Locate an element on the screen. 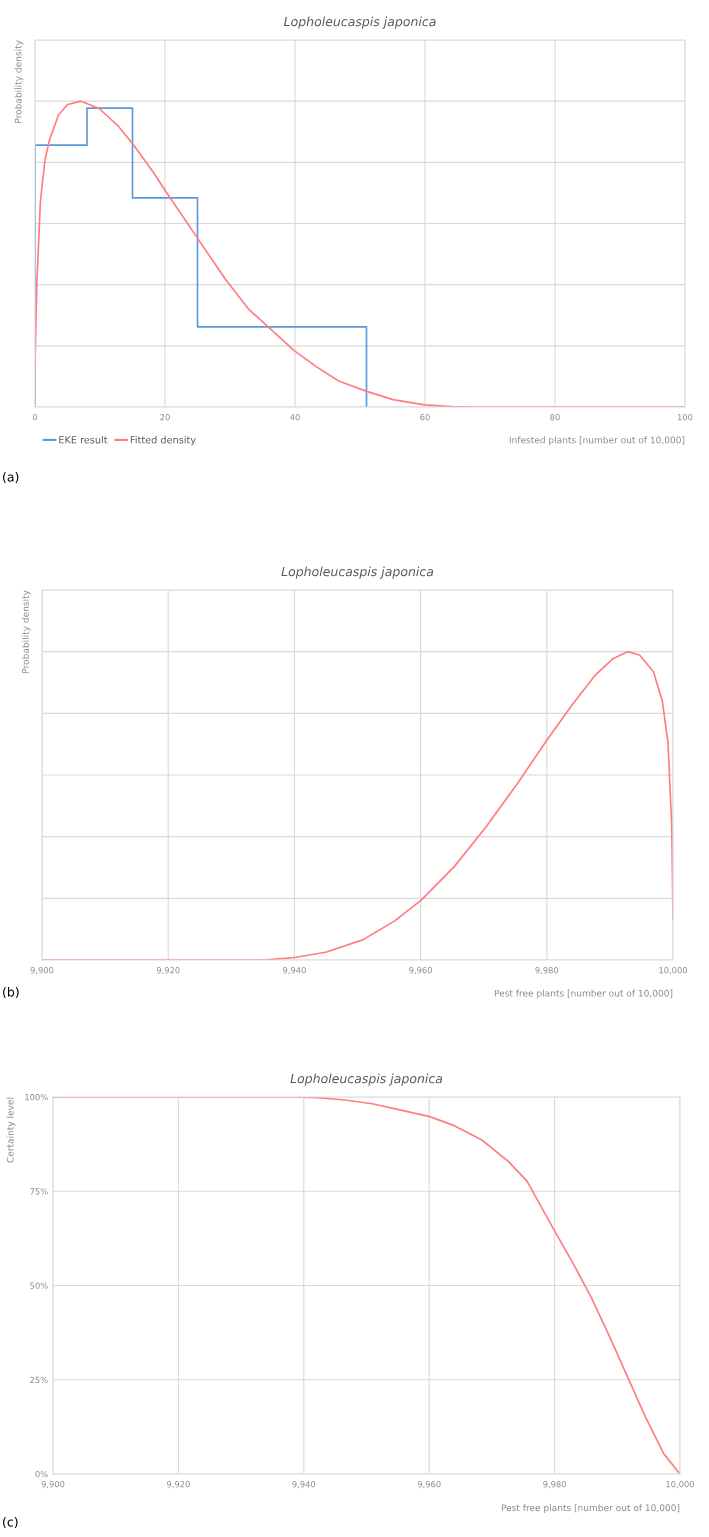 This screenshot has width=709, height=1537. x-tick-label: 40 is located at coordinates (295, 417).